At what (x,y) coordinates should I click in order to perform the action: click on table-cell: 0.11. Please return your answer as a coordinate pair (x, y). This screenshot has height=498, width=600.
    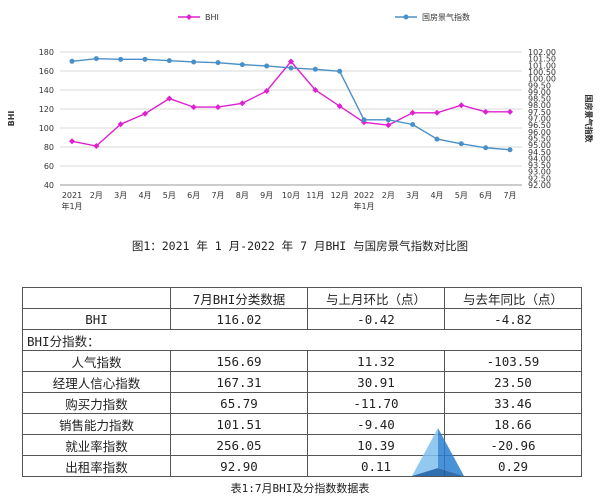
    Looking at the image, I should click on (376, 466).